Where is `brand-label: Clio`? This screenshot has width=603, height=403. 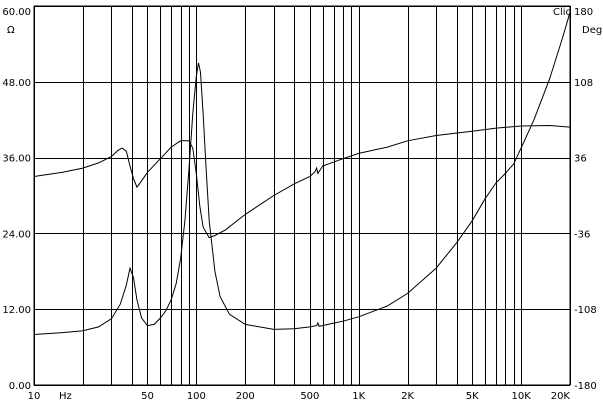
brand-label: Clio is located at coordinates (562, 12).